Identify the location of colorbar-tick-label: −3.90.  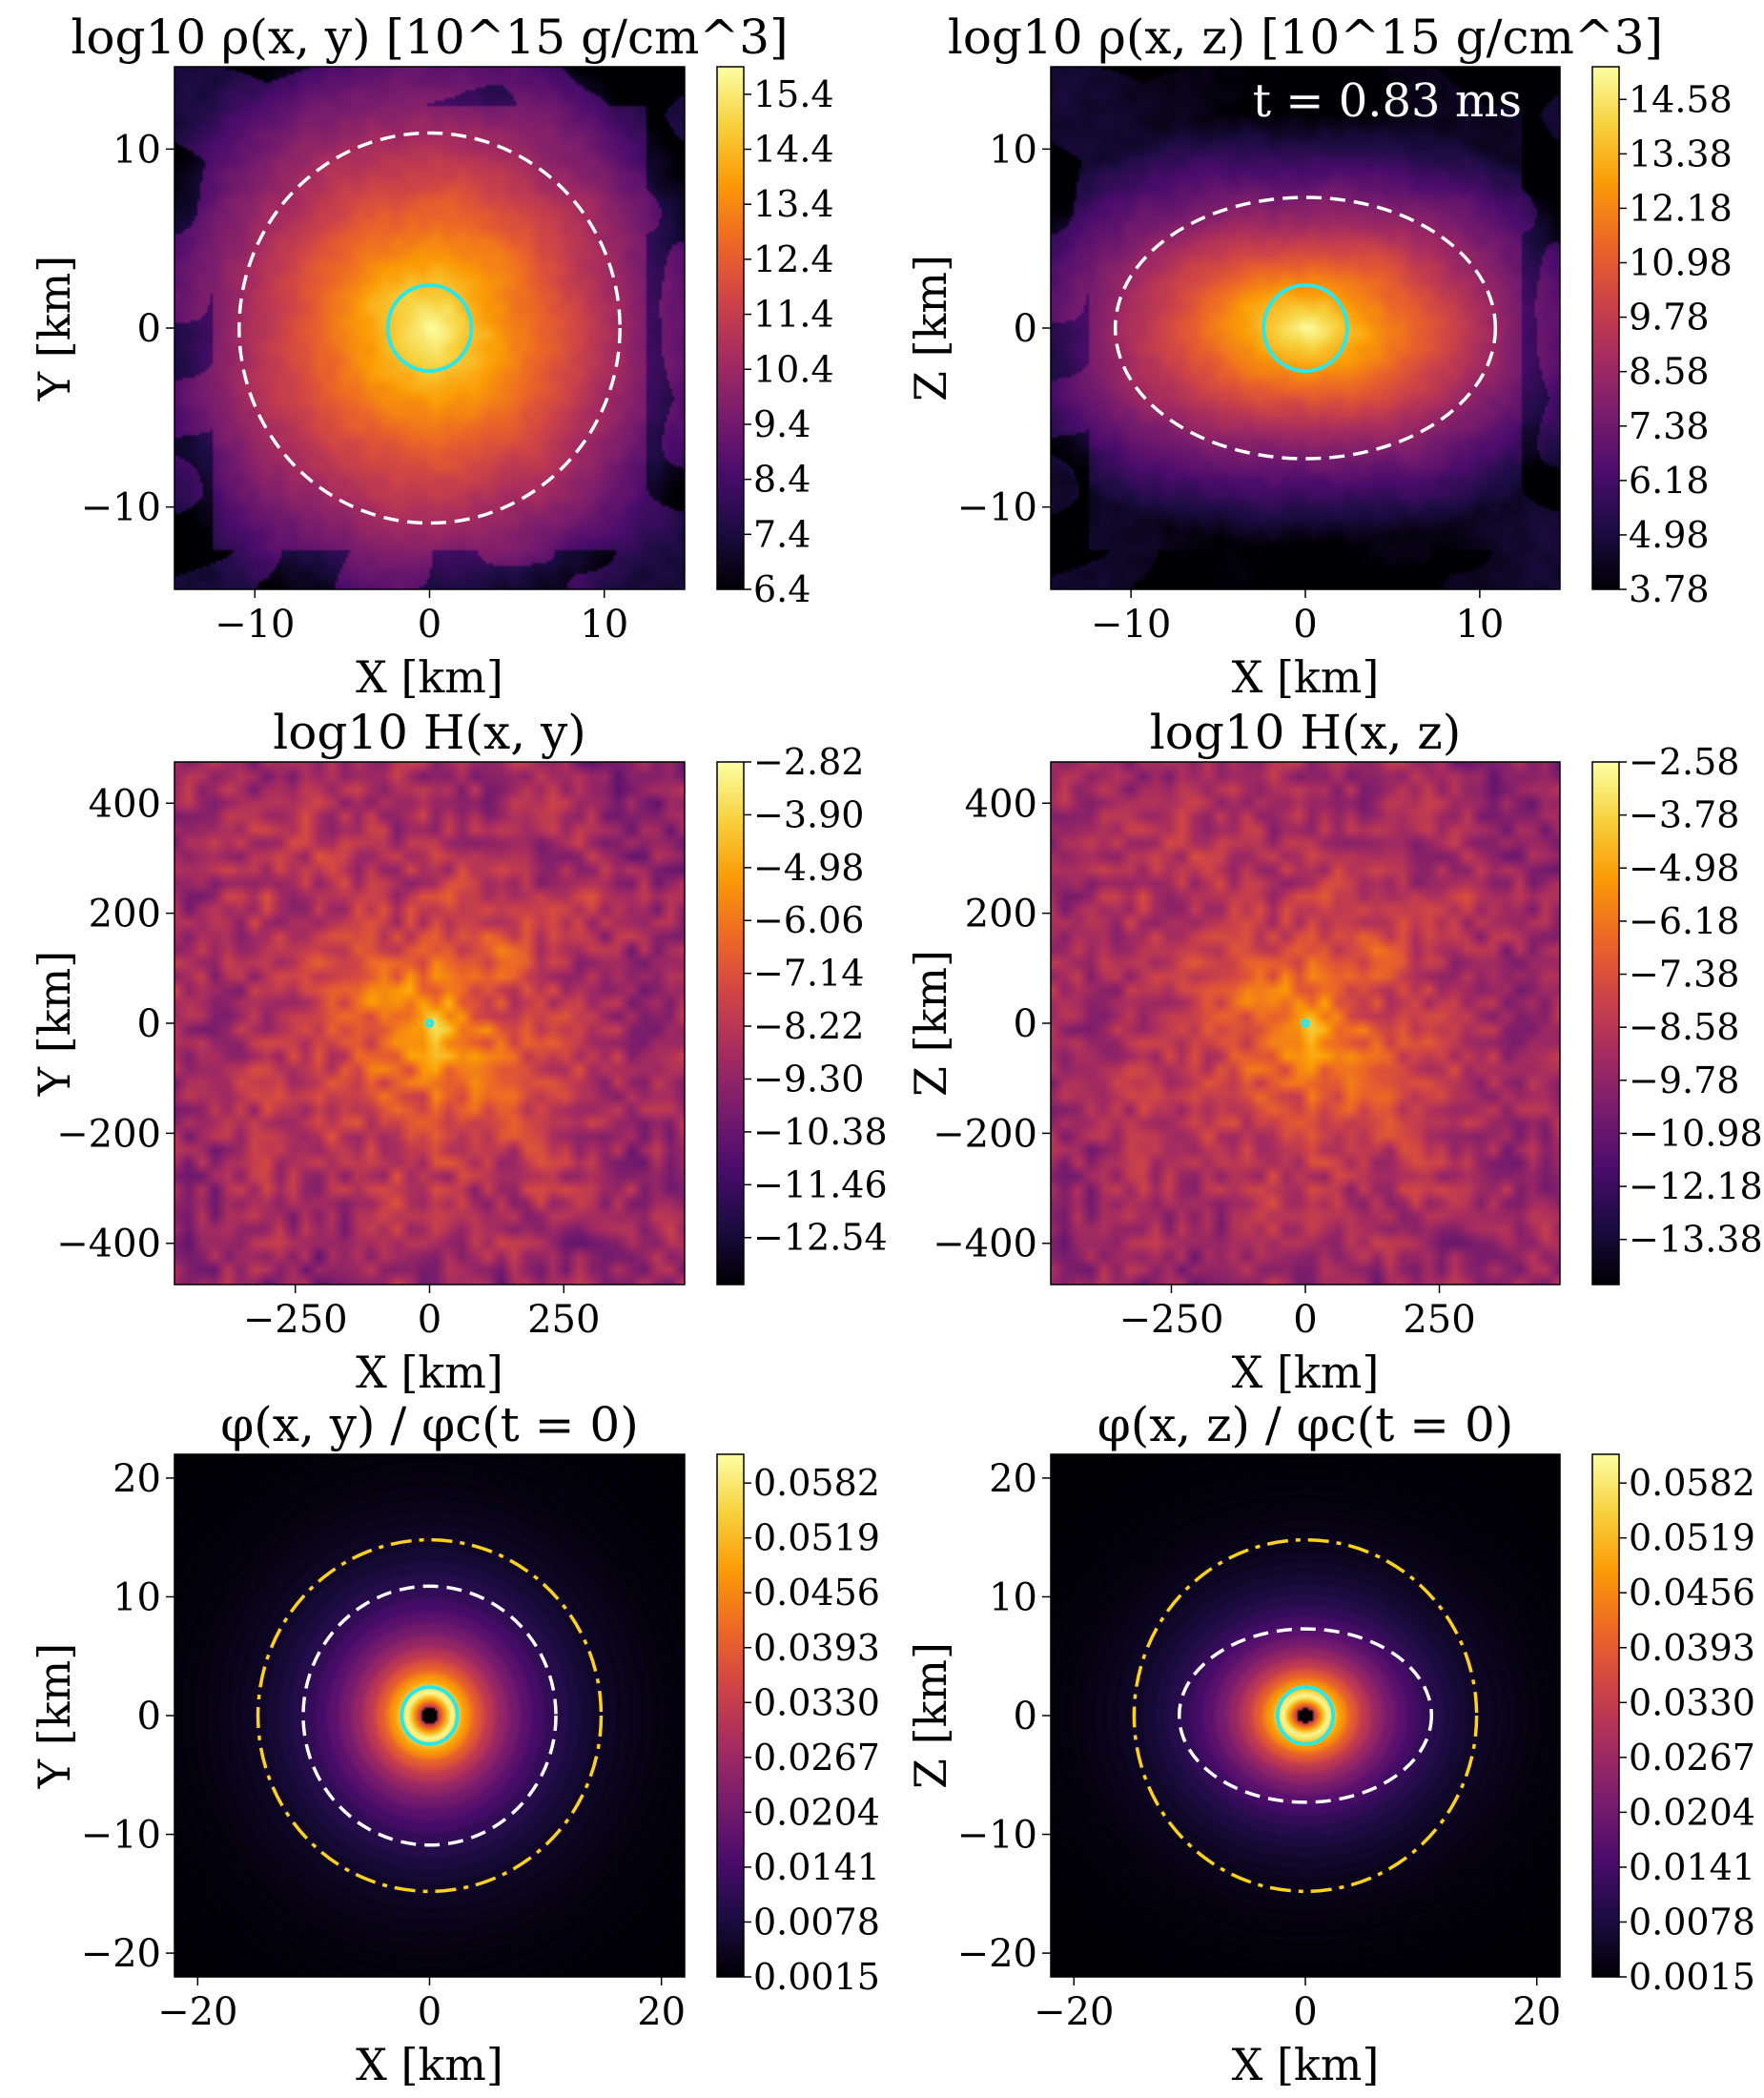
(808, 814).